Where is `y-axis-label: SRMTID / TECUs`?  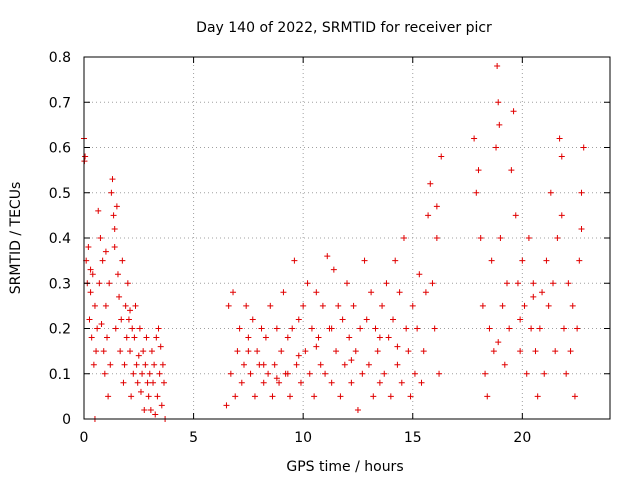
y-axis-label: SRMTID / TECUs is located at coordinates (16, 238).